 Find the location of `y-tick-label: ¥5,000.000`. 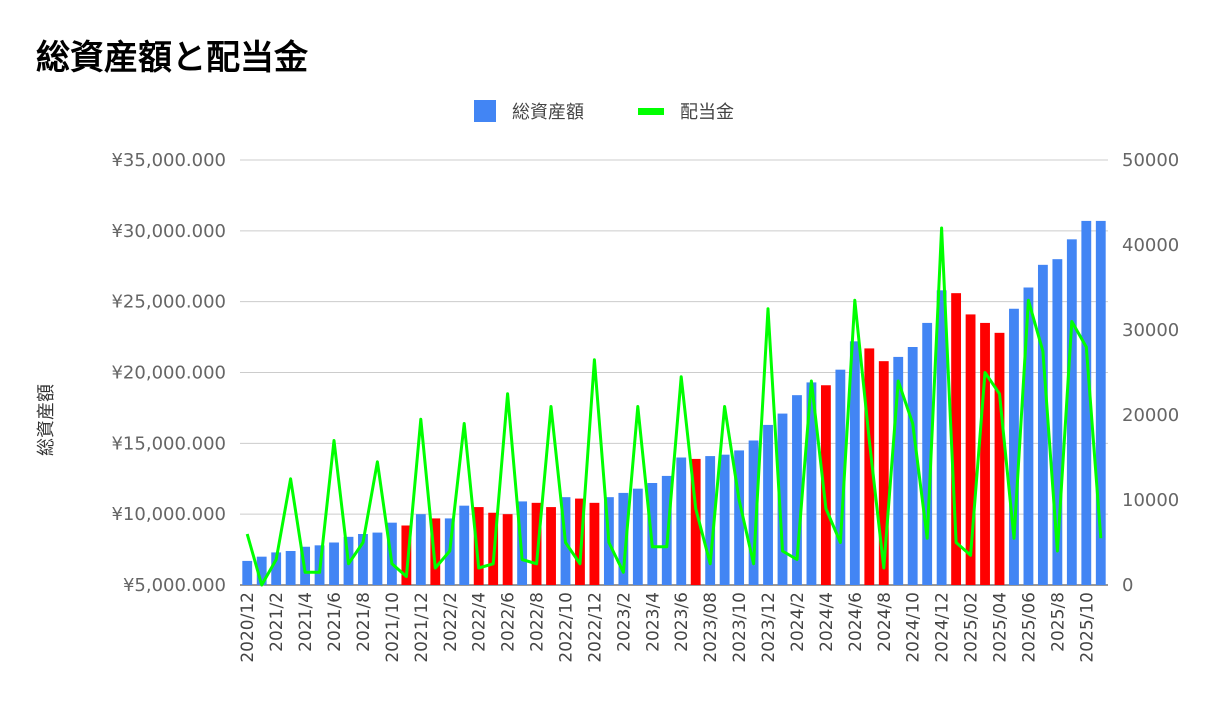

y-tick-label: ¥5,000.000 is located at coordinates (174, 585).